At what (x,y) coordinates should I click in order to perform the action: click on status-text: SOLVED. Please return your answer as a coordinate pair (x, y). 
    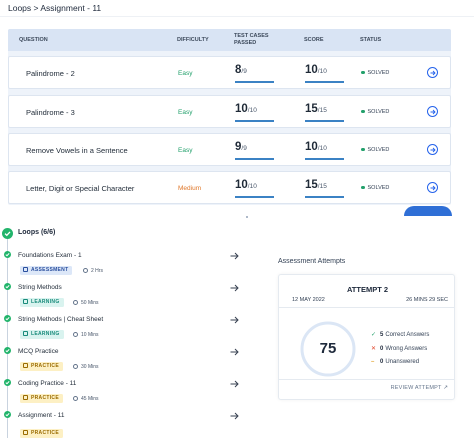
    Looking at the image, I should click on (378, 188).